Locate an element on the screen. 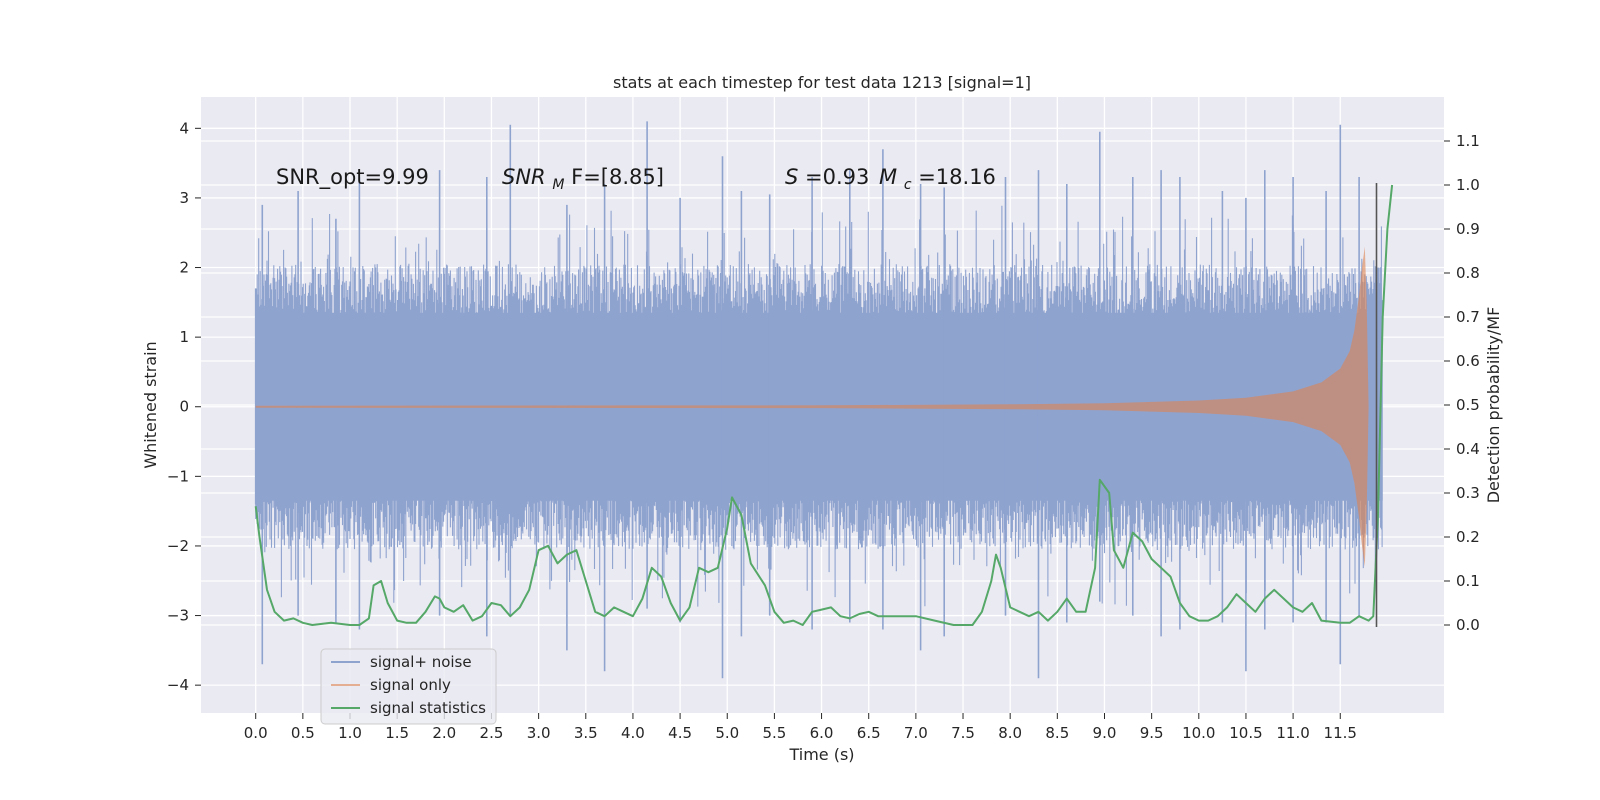 The width and height of the screenshot is (1600, 800). right-y-tick-label: 0.5 is located at coordinates (1468, 405).